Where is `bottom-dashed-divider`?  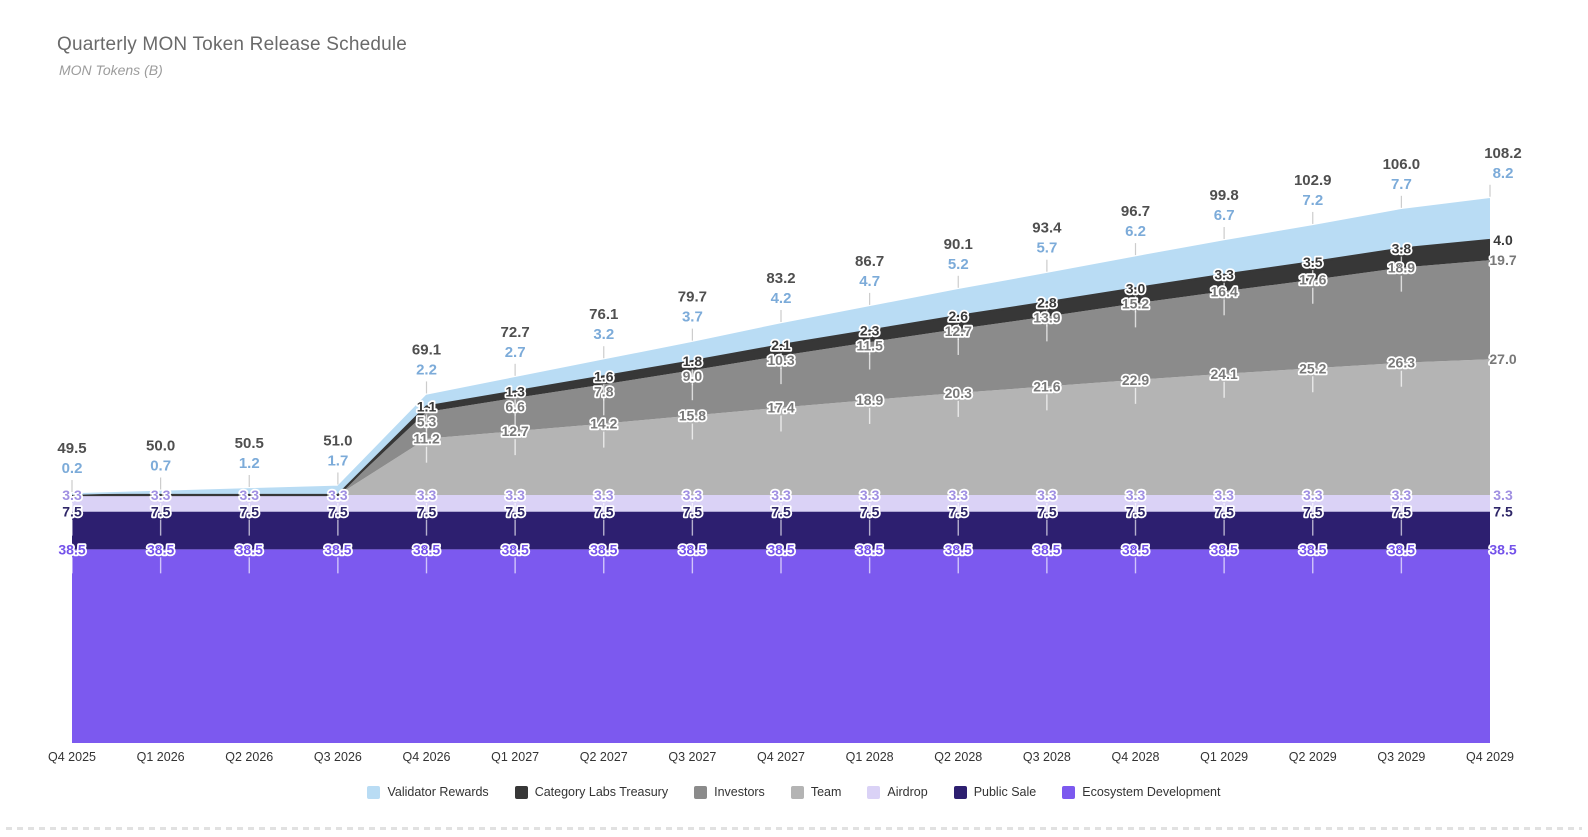
bottom-dashed-divider is located at coordinates (794, 828).